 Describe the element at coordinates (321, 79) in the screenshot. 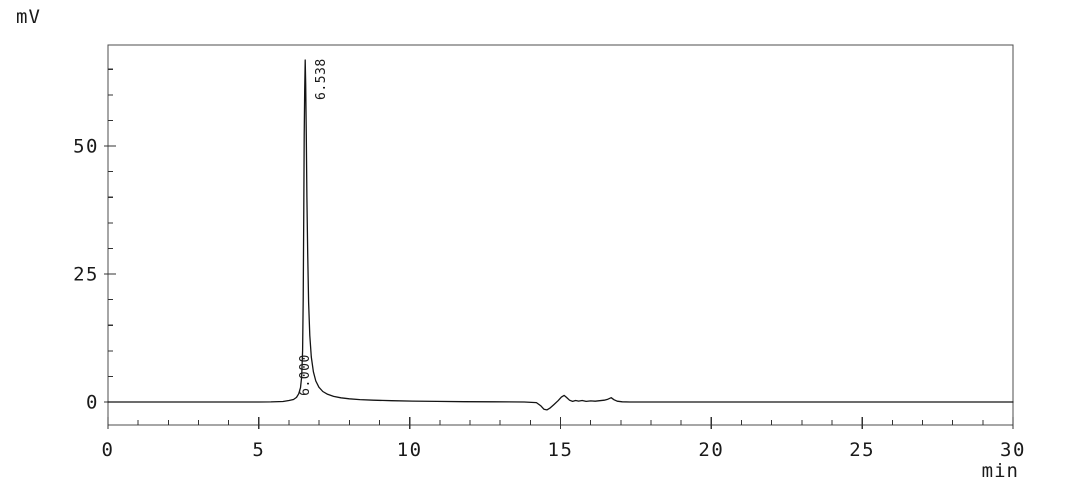

I see `peak-rt-label: 6.538` at that location.